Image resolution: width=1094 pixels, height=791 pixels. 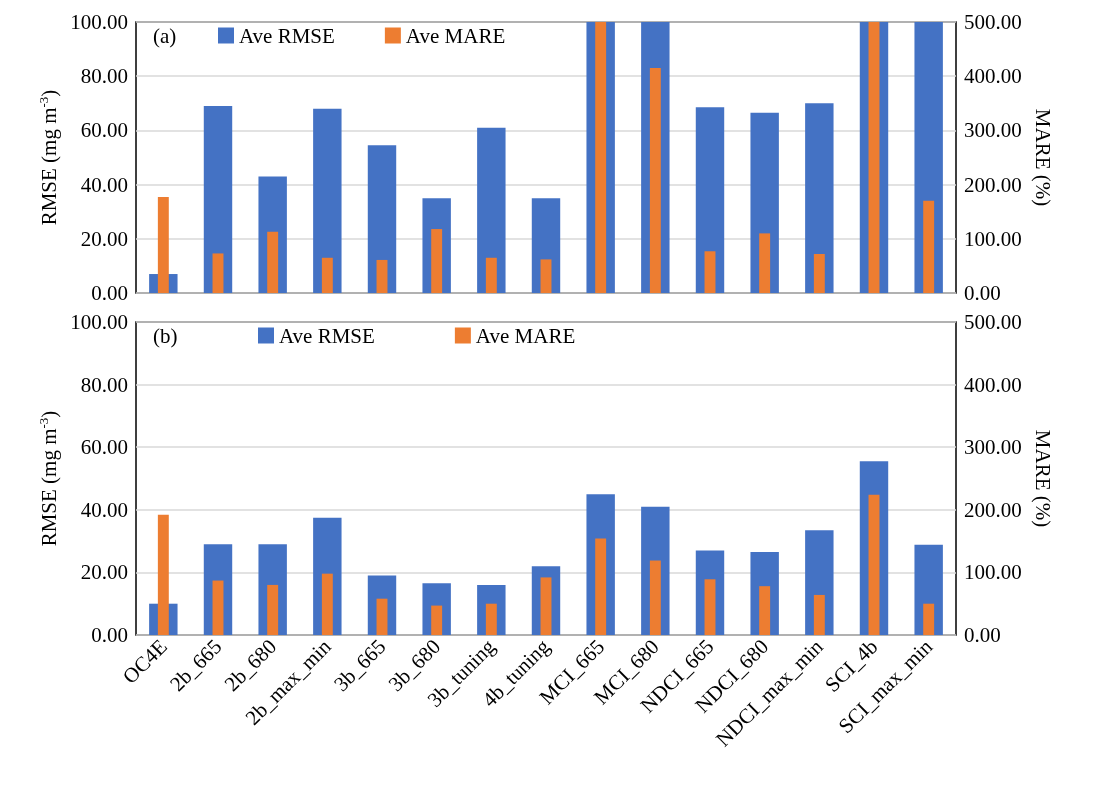 I want to click on chart-title: (b), so click(x=165, y=335).